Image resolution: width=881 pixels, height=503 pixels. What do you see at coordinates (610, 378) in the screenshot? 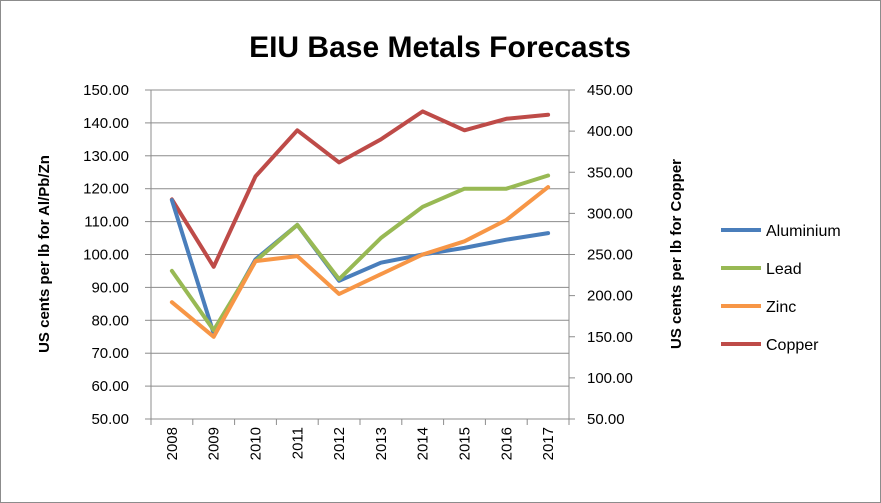
I see `right-tick-label: 100.00` at bounding box center [610, 378].